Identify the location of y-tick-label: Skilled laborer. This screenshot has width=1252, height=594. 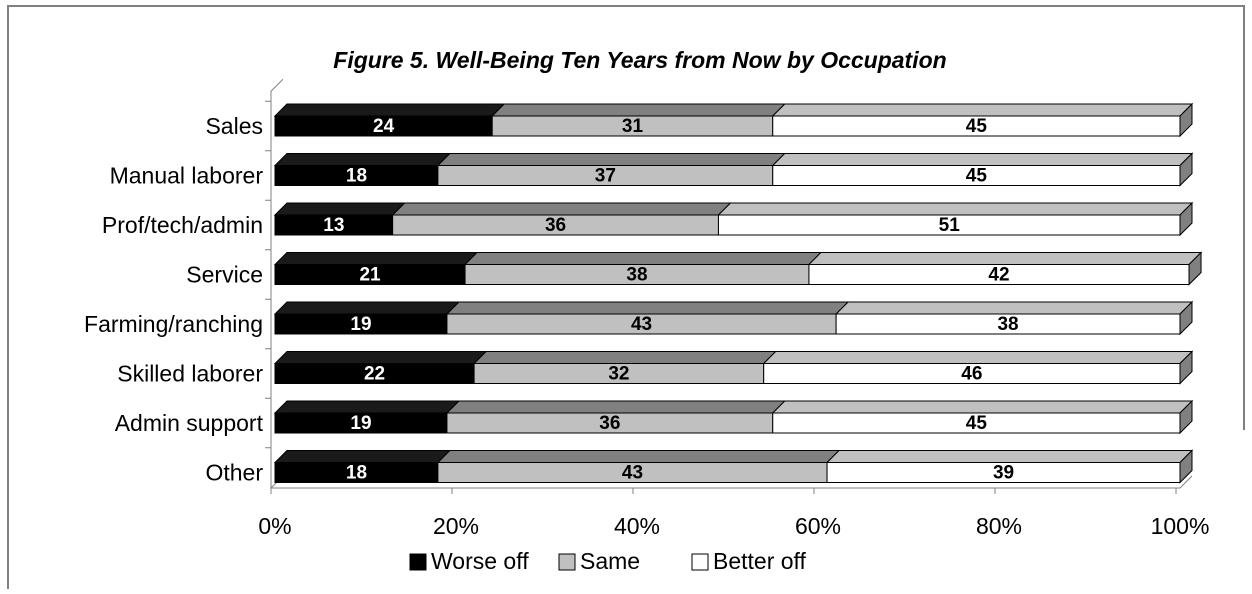
(190, 374).